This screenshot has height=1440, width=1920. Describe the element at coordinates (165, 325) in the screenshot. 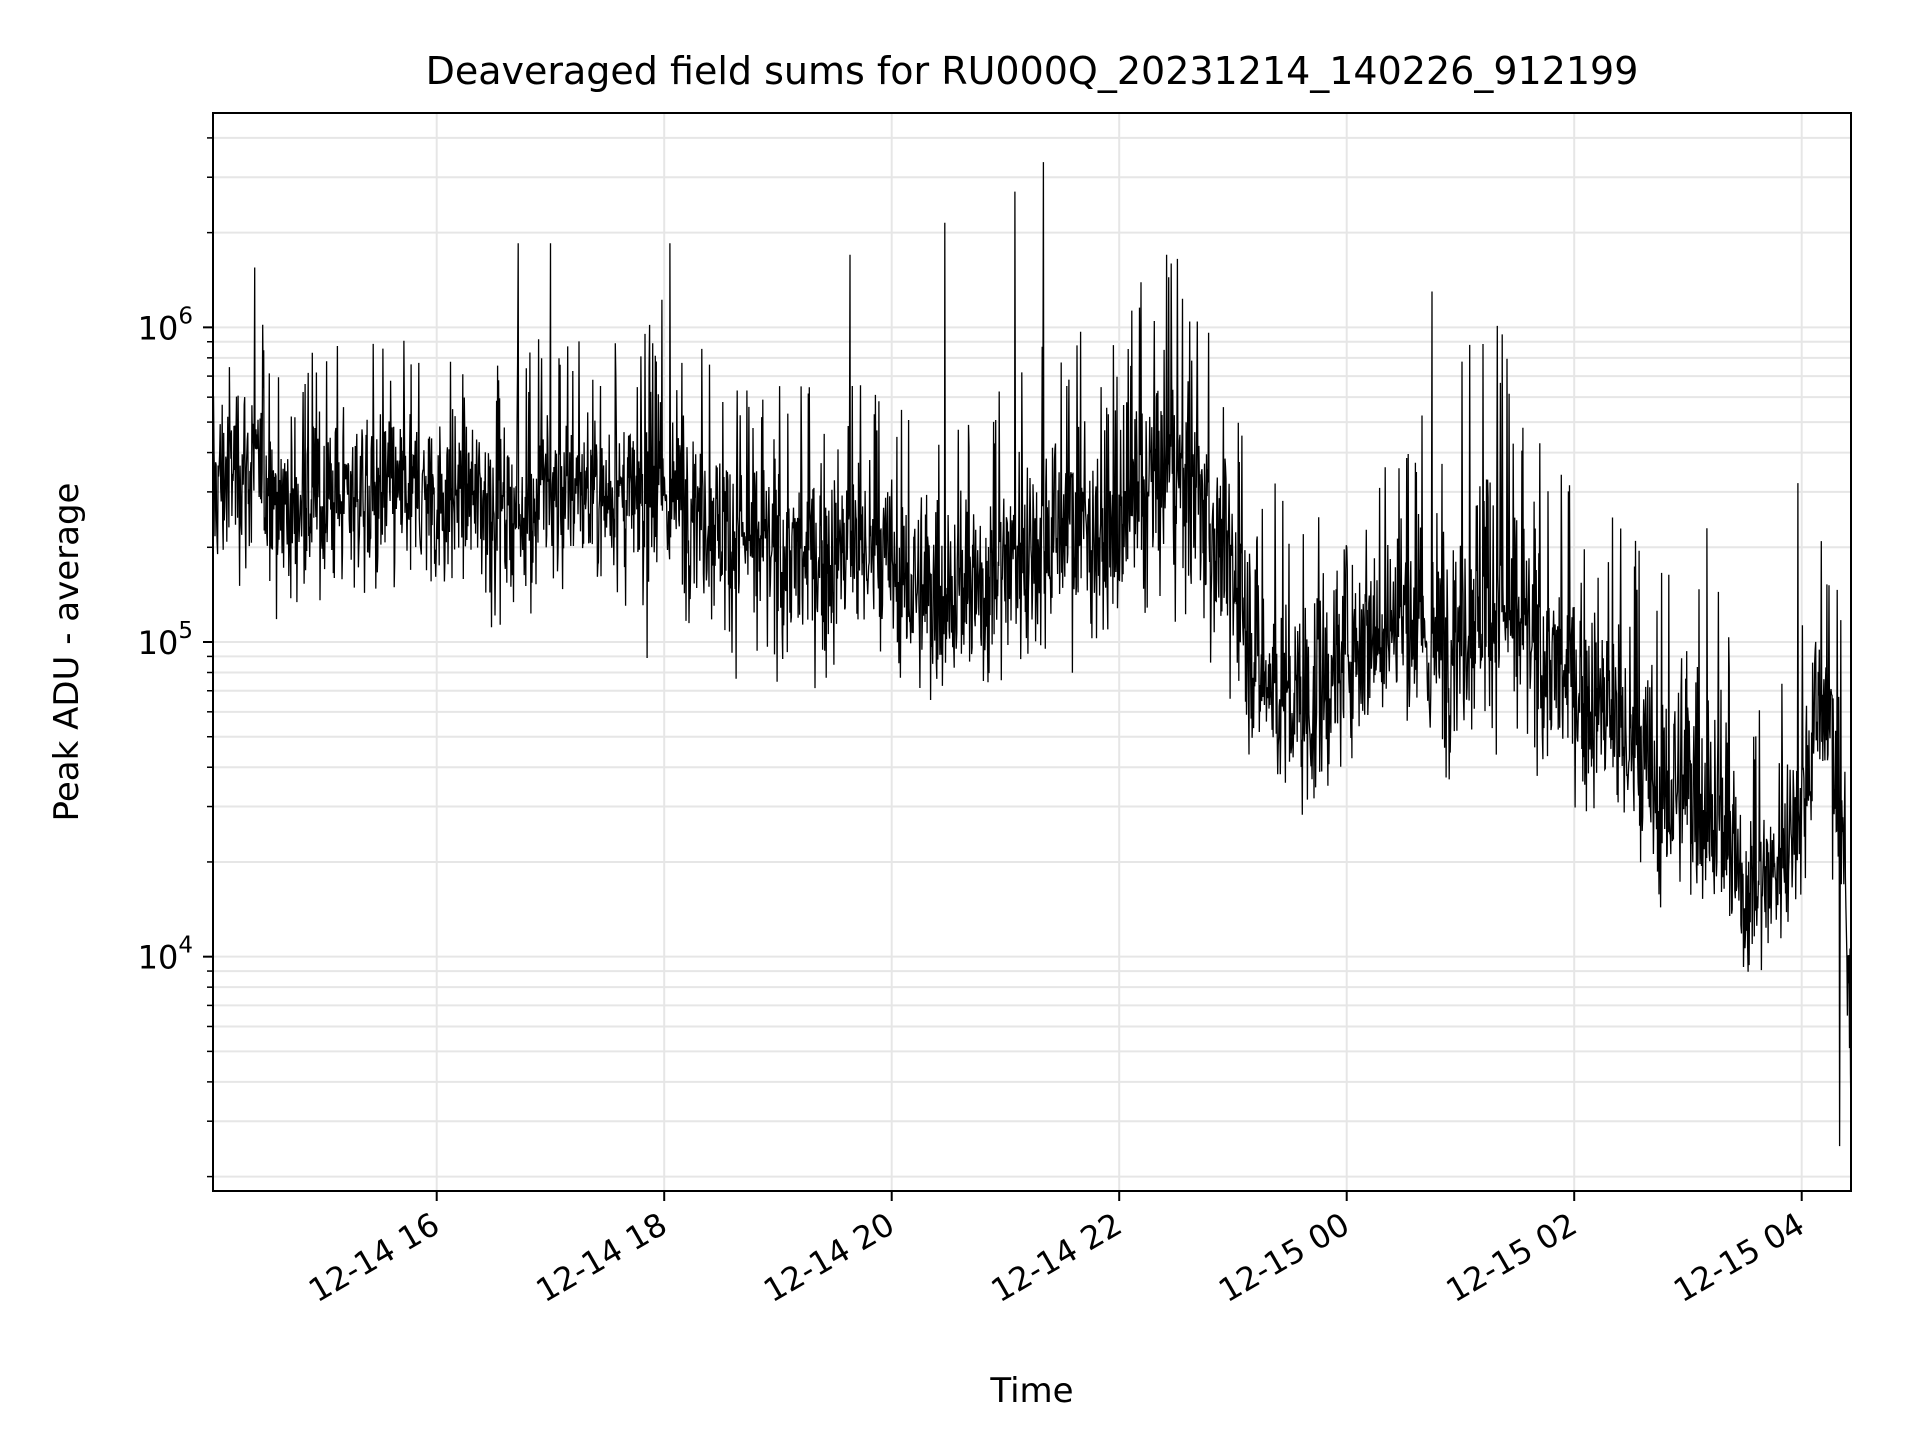

I see `y-tick-label: 10⁶` at that location.